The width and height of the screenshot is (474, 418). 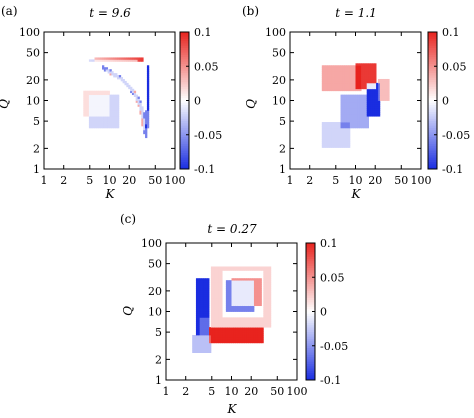 I want to click on y-tick-label: 50, so click(x=155, y=264).